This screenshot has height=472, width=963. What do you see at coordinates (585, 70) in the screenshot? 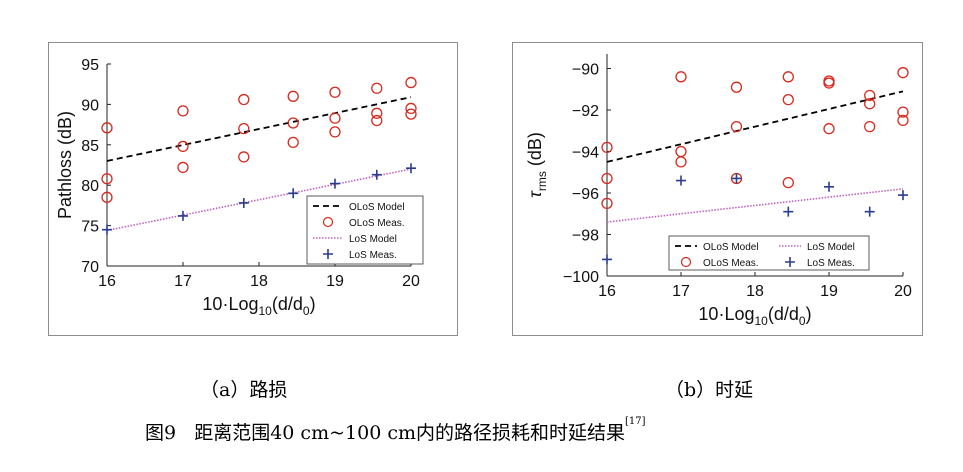
I see `y-tick-label: −90` at bounding box center [585, 70].